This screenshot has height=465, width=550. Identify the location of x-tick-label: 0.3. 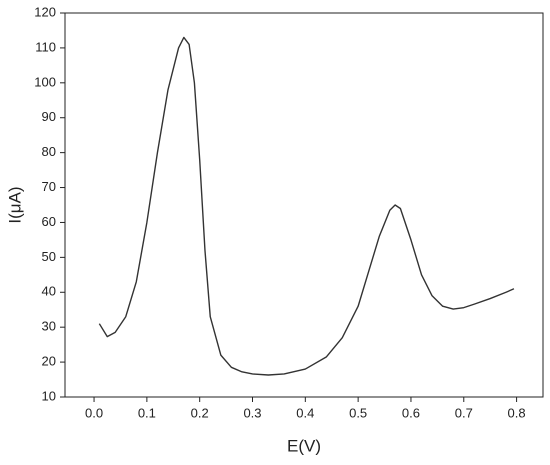
(252, 412).